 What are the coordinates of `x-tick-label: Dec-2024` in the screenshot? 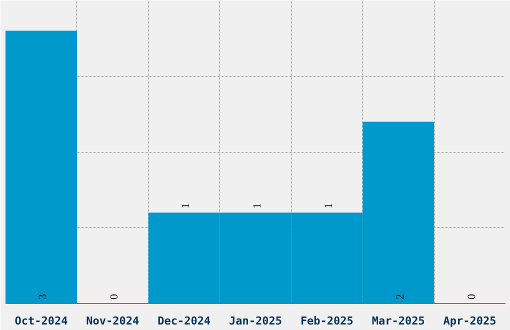 It's located at (184, 321).